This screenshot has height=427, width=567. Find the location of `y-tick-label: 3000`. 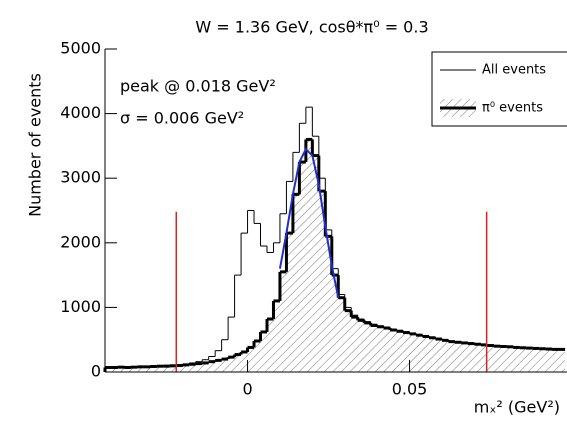

y-tick-label: 3000 is located at coordinates (80, 177).